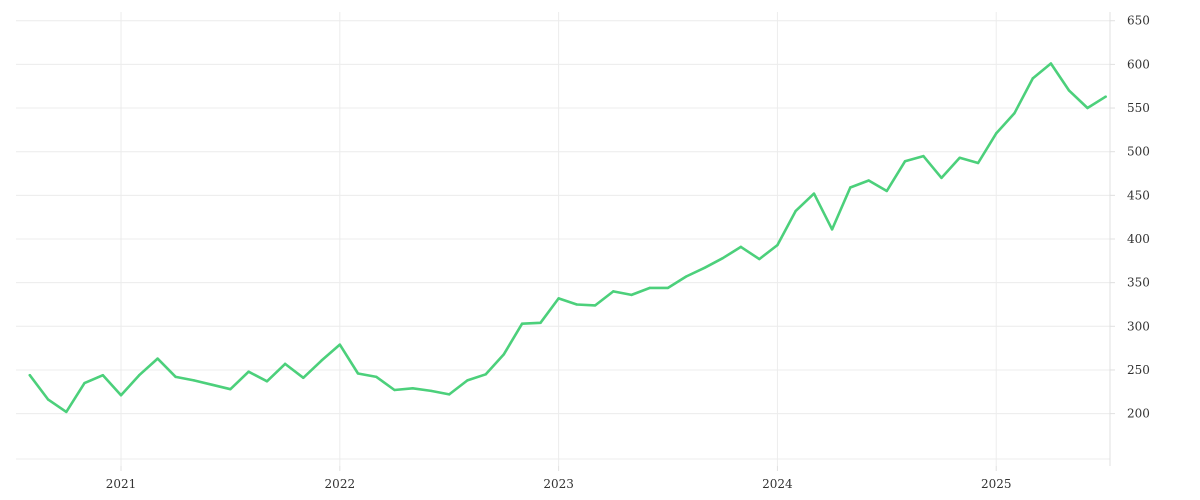 The width and height of the screenshot is (1200, 500). Describe the element at coordinates (1138, 152) in the screenshot. I see `y-tick-label: 500` at that location.